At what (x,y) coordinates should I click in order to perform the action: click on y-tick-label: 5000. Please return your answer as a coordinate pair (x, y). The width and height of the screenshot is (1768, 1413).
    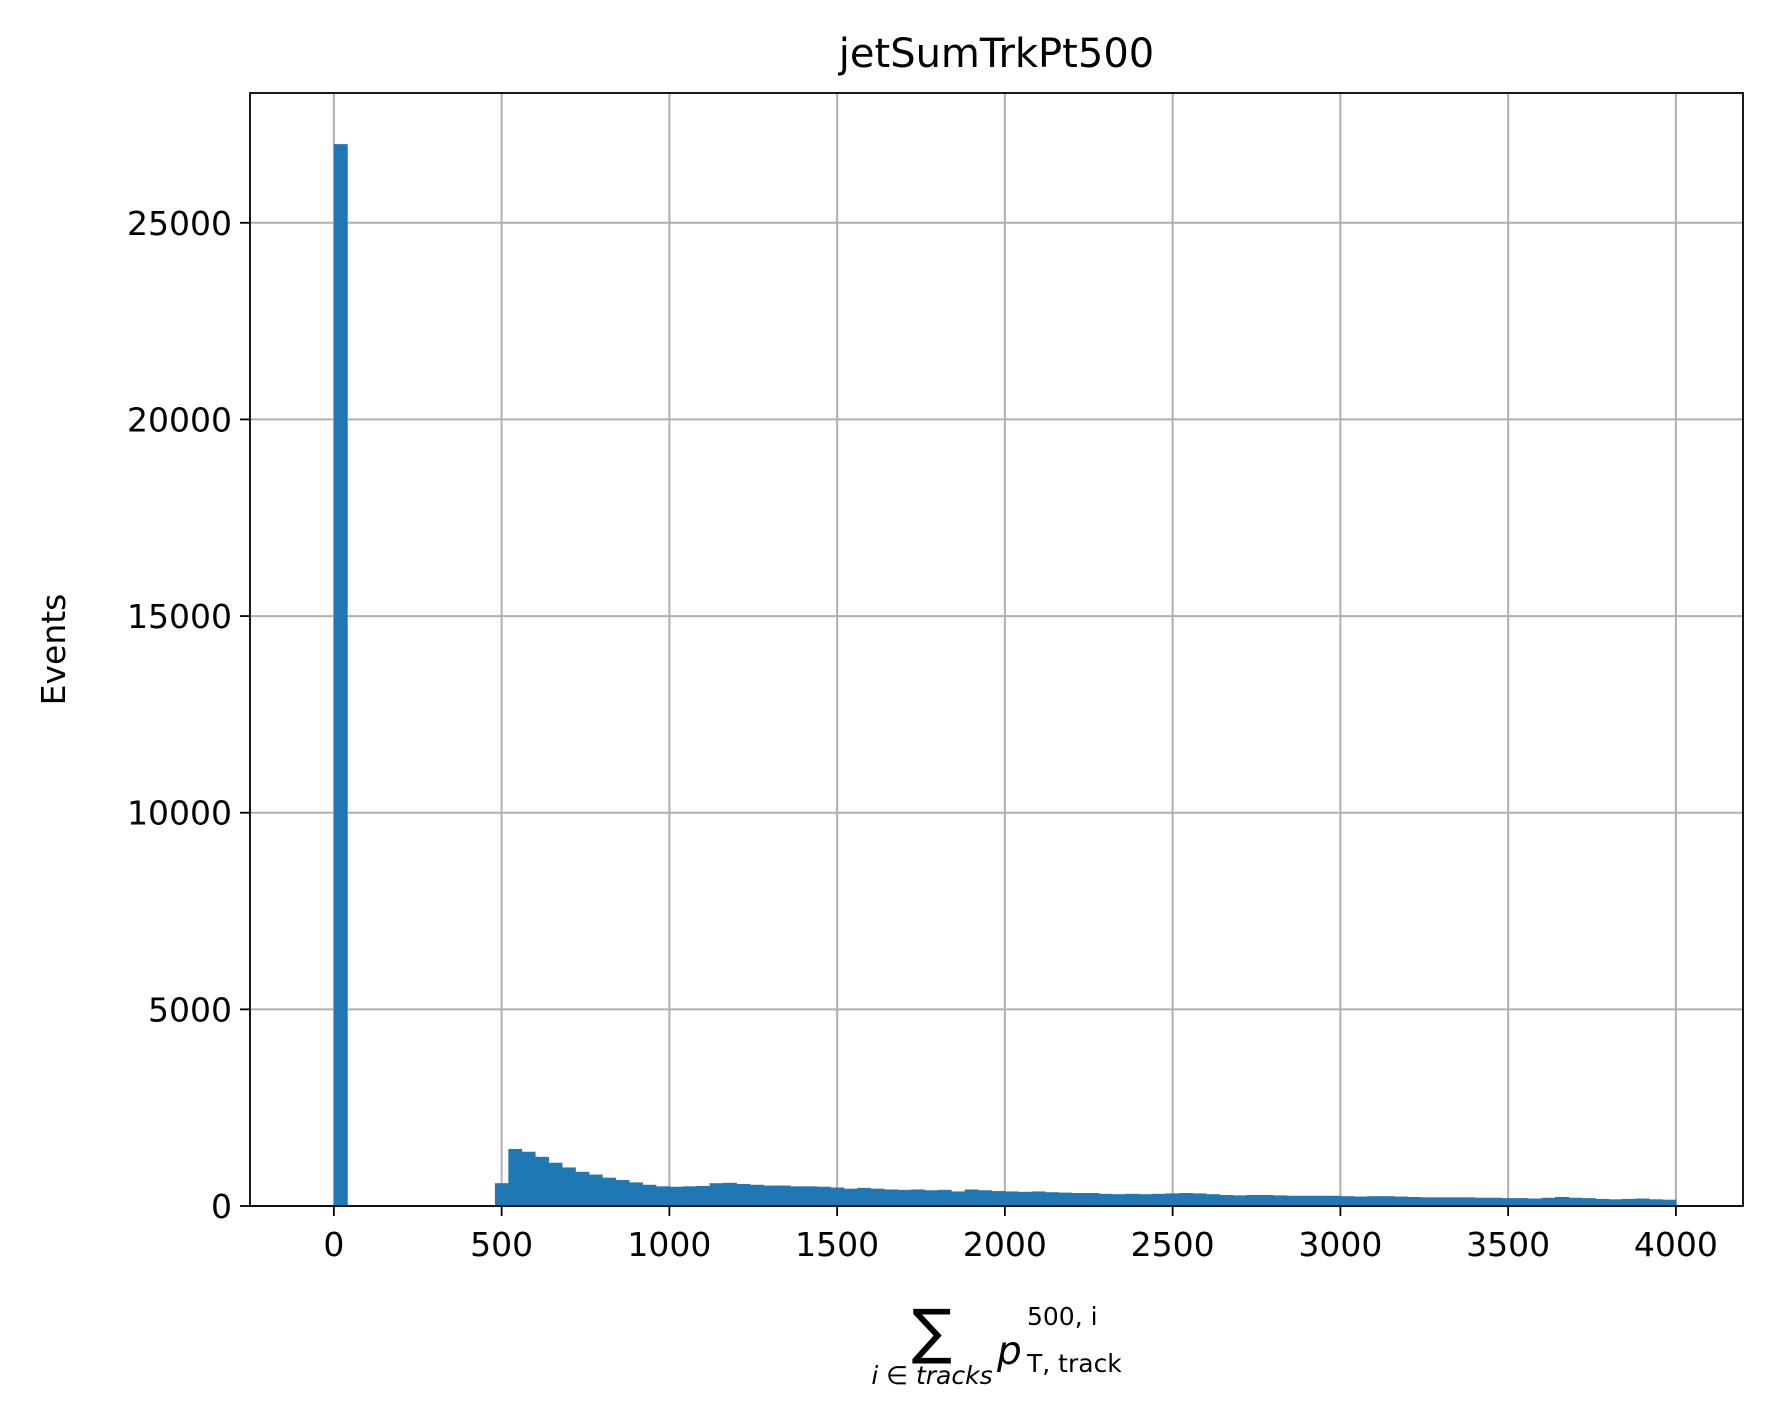
    Looking at the image, I should click on (190, 1009).